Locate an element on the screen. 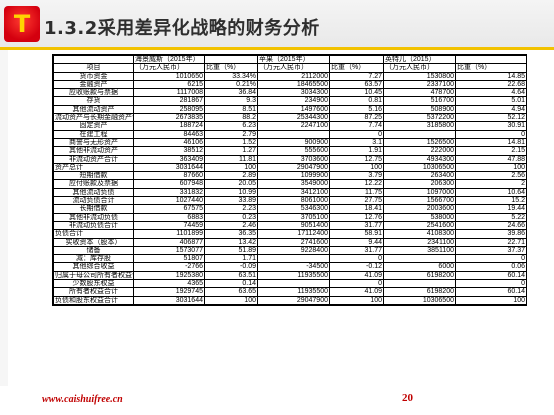  cell-value: 22.71 is located at coordinates (491, 242).